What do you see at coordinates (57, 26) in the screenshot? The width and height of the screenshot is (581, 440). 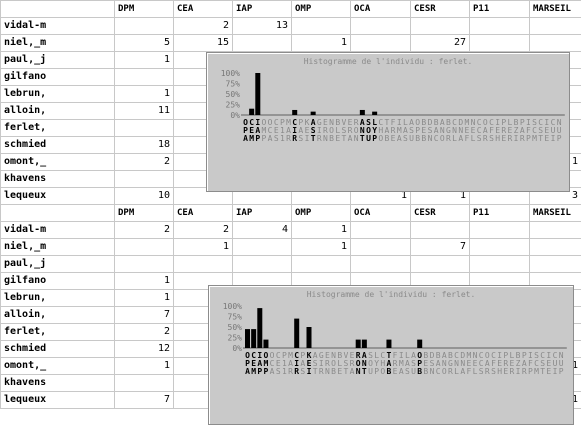 I see `row-name: vidal-m` at bounding box center [57, 26].